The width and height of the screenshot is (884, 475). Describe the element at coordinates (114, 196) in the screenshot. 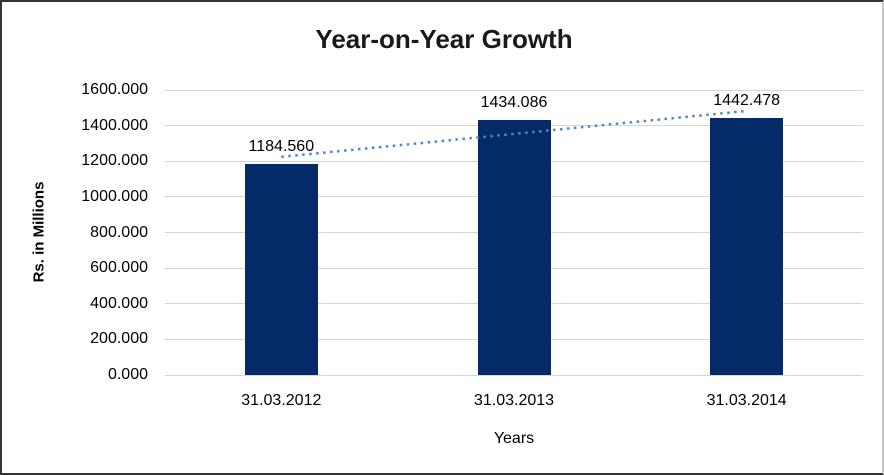

I see `y-axis-tick-label: 1000.000` at that location.